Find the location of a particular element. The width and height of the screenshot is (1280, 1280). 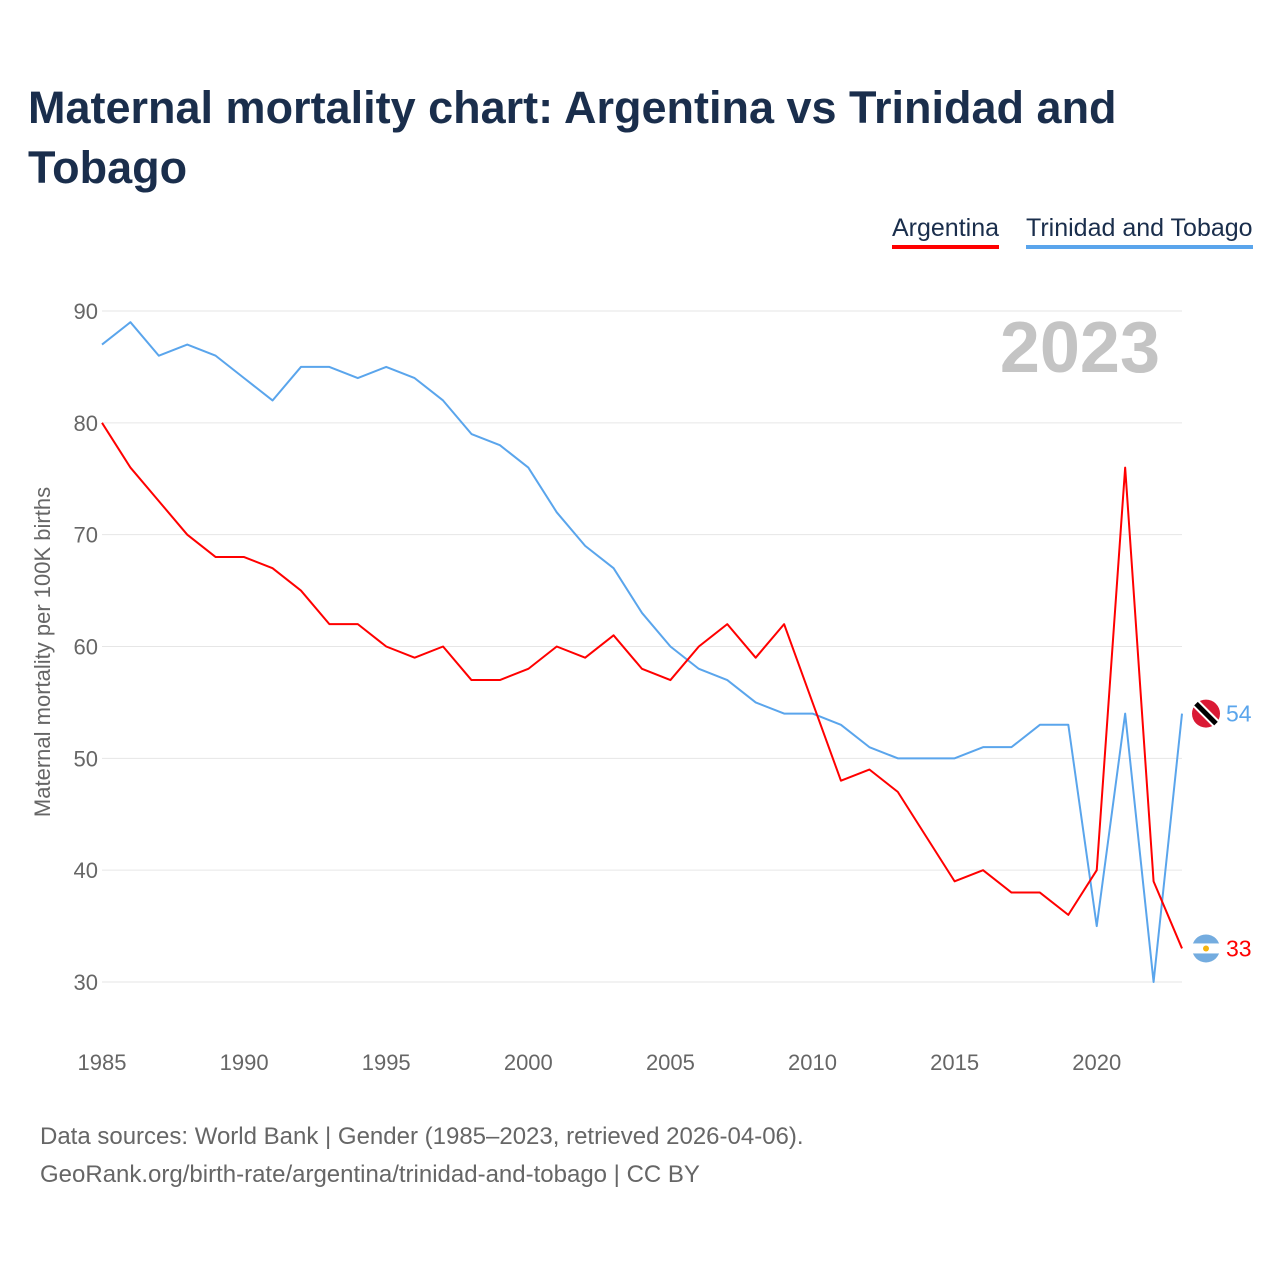

x-tick-label: 2000 is located at coordinates (528, 1062).